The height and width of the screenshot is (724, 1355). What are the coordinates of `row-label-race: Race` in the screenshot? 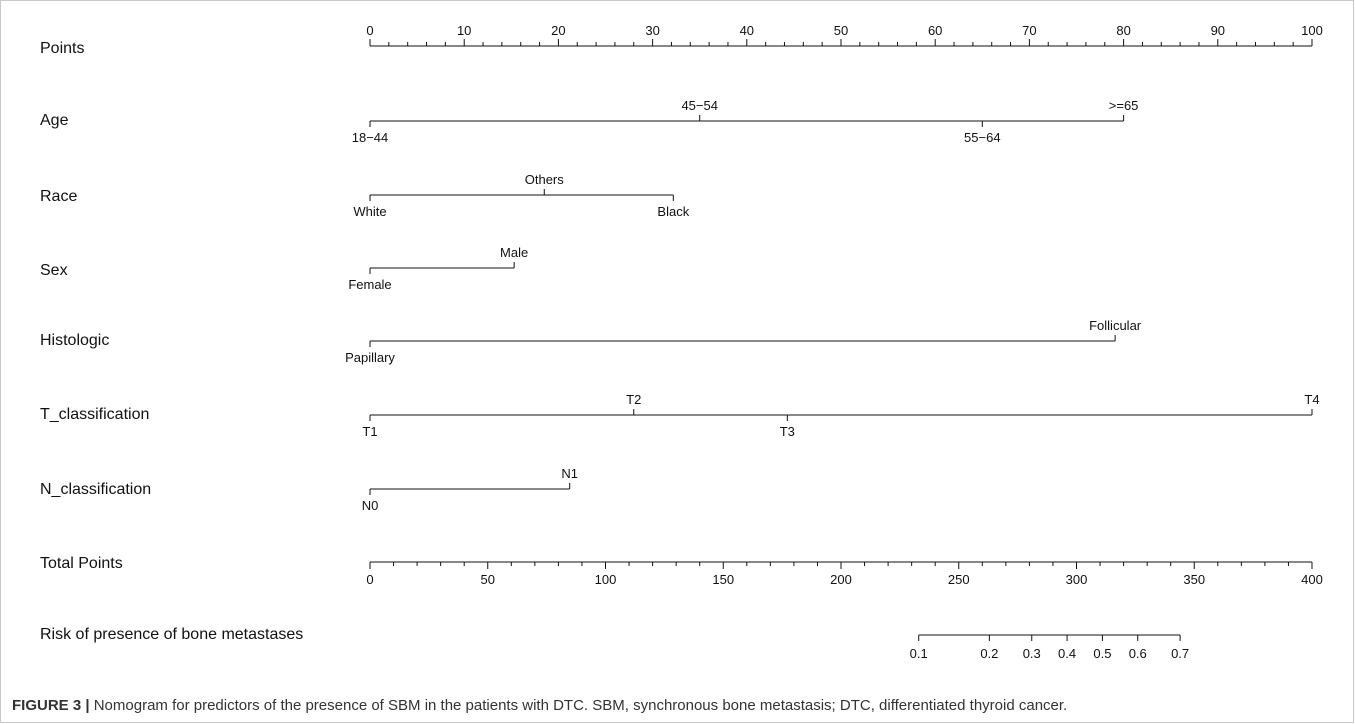 It's located at (58, 196).